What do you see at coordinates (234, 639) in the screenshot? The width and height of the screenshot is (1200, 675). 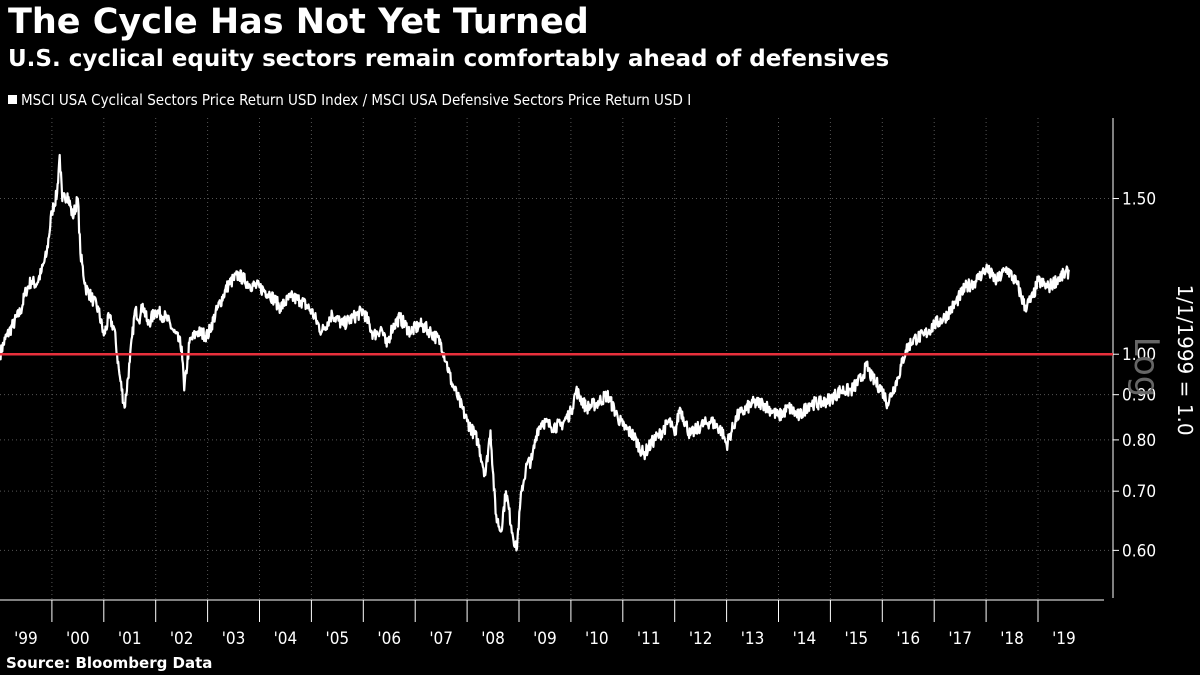 I see `x-tick-label: '03` at bounding box center [234, 639].